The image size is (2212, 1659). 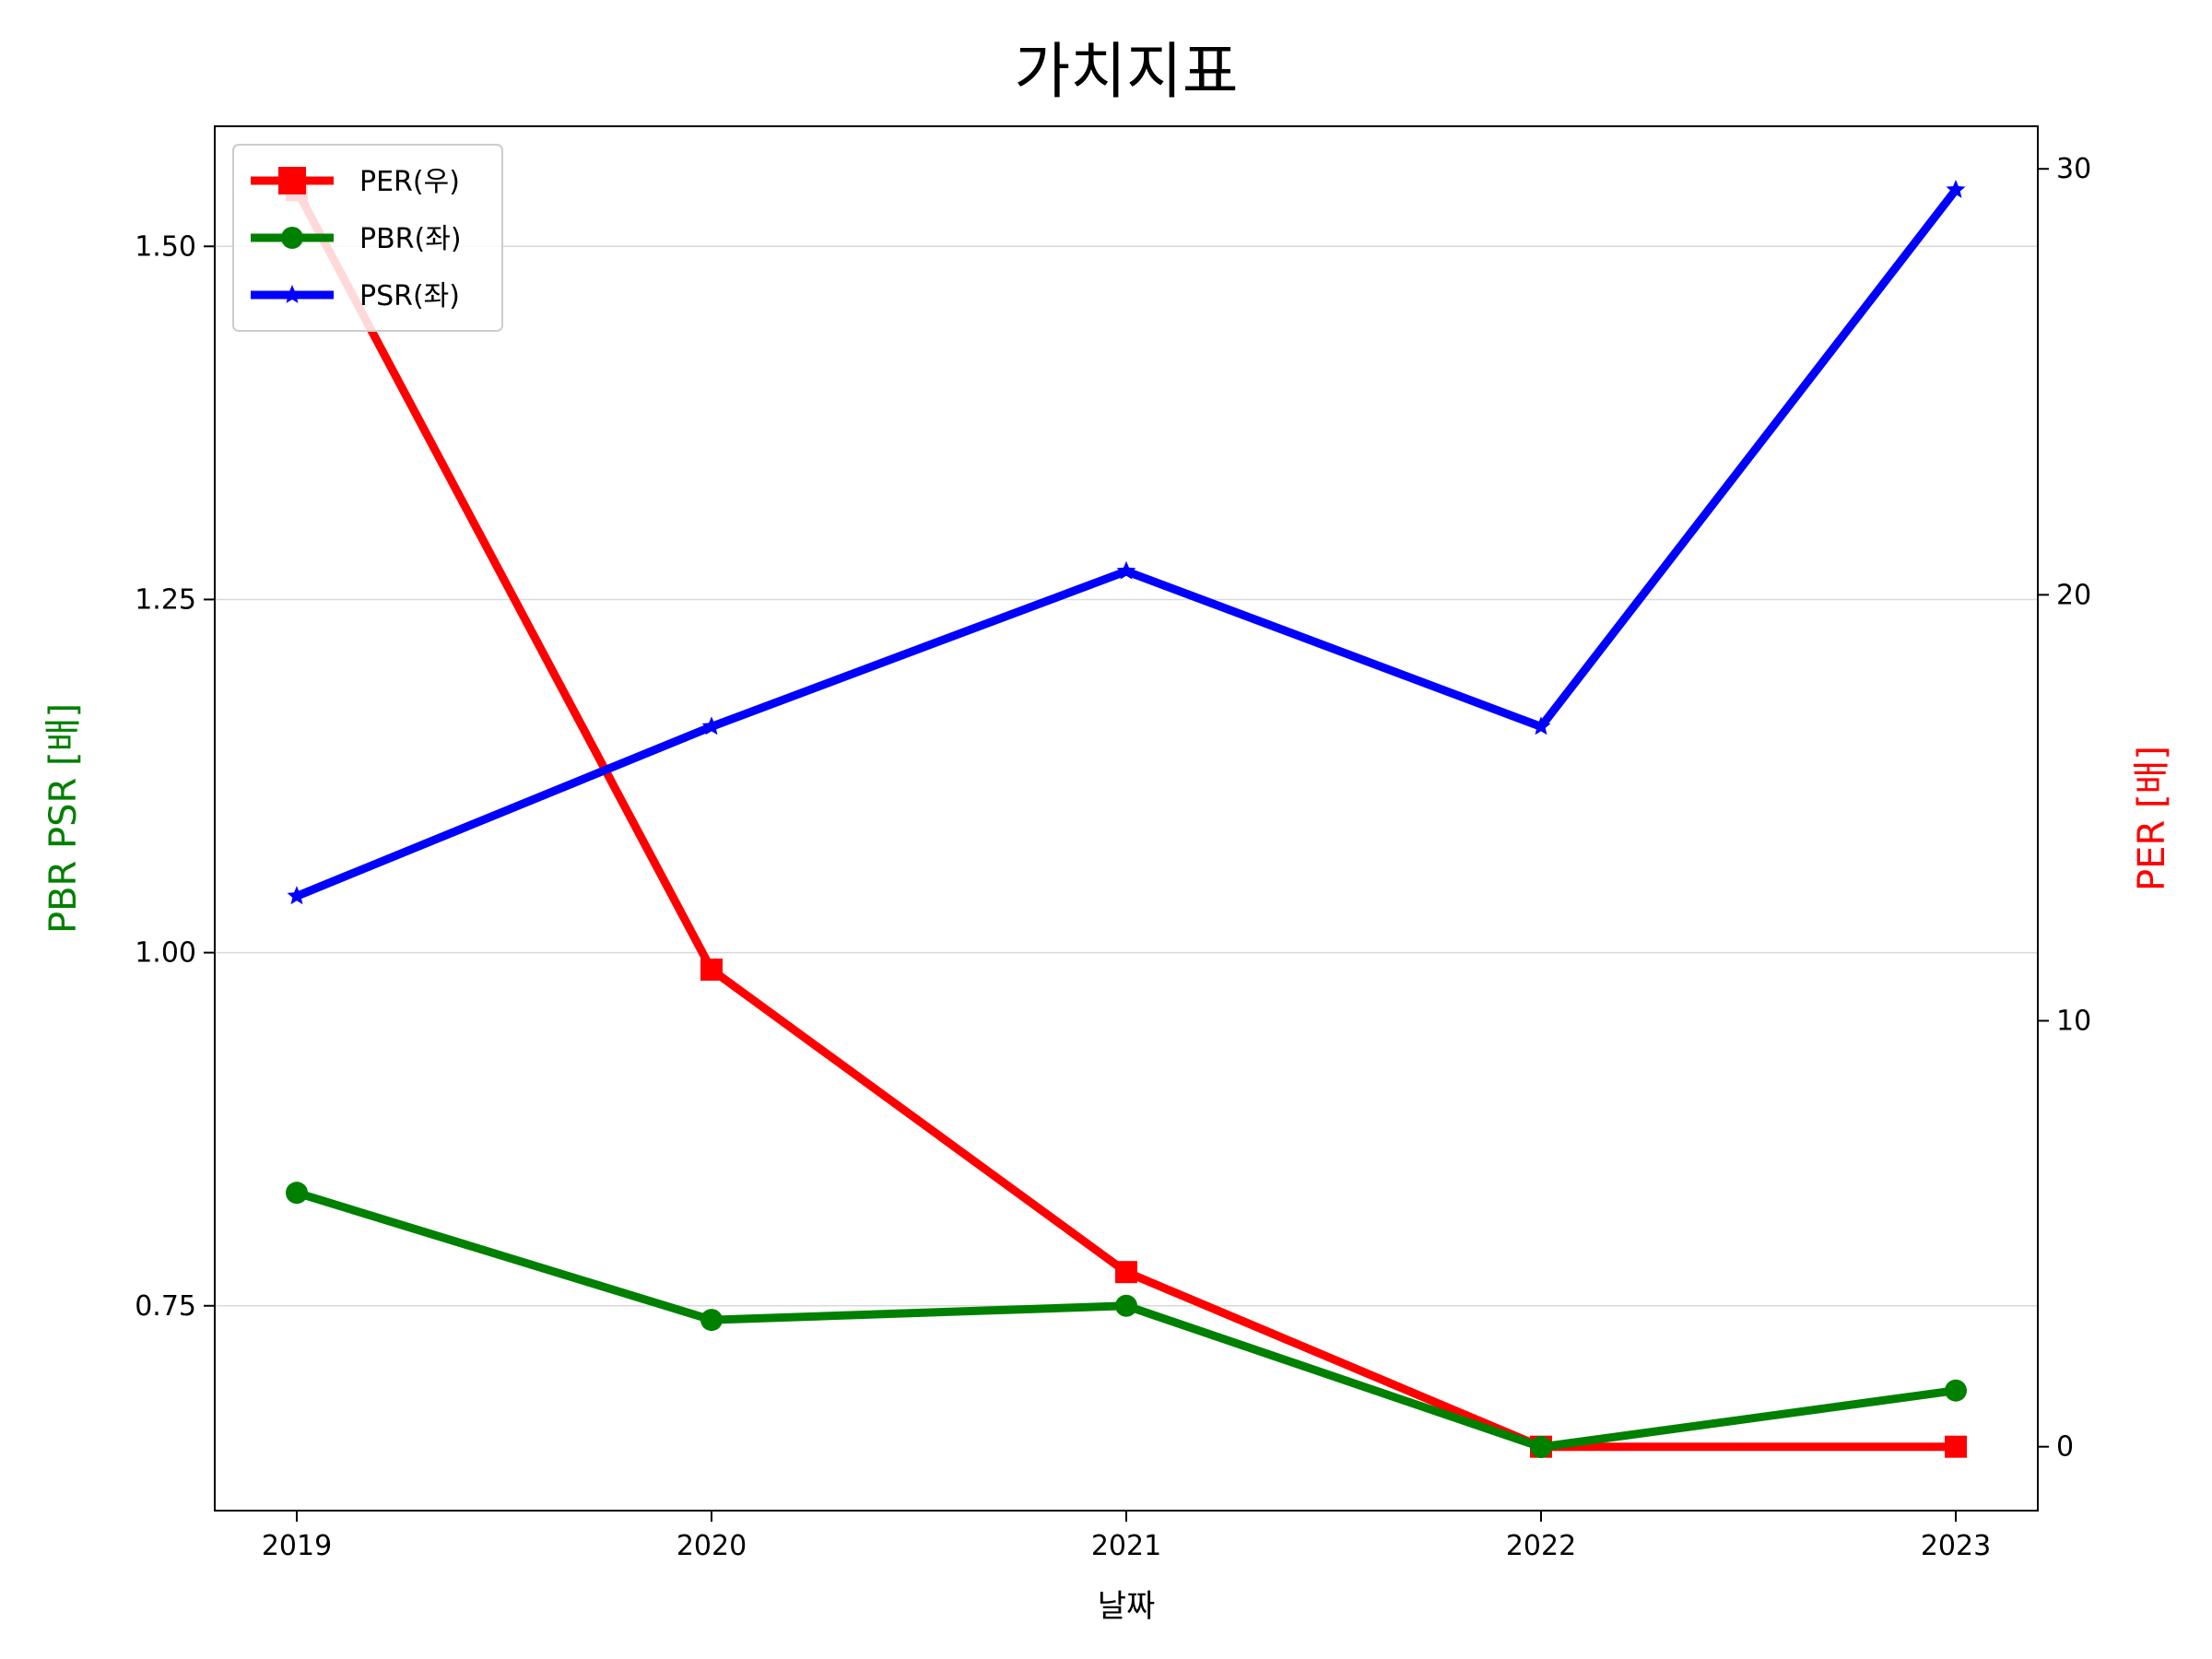 I want to click on right-y-tick-label: 30, so click(x=2073, y=169).